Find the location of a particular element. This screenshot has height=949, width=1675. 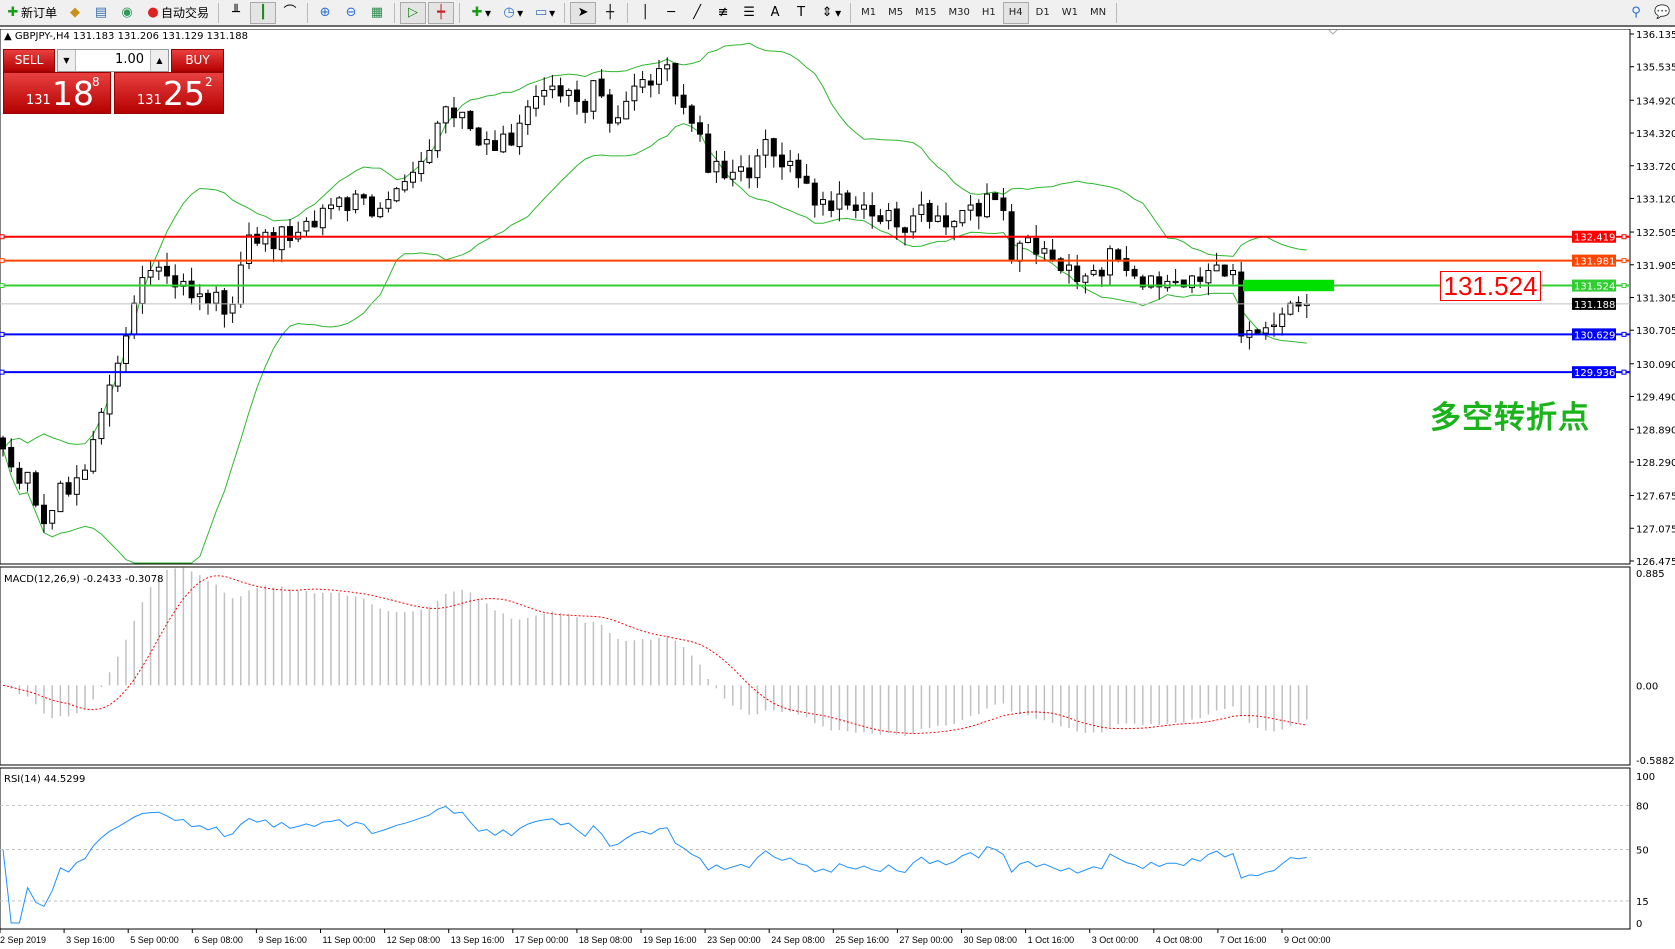

vertical-line-icon: │ is located at coordinates (645, 12).